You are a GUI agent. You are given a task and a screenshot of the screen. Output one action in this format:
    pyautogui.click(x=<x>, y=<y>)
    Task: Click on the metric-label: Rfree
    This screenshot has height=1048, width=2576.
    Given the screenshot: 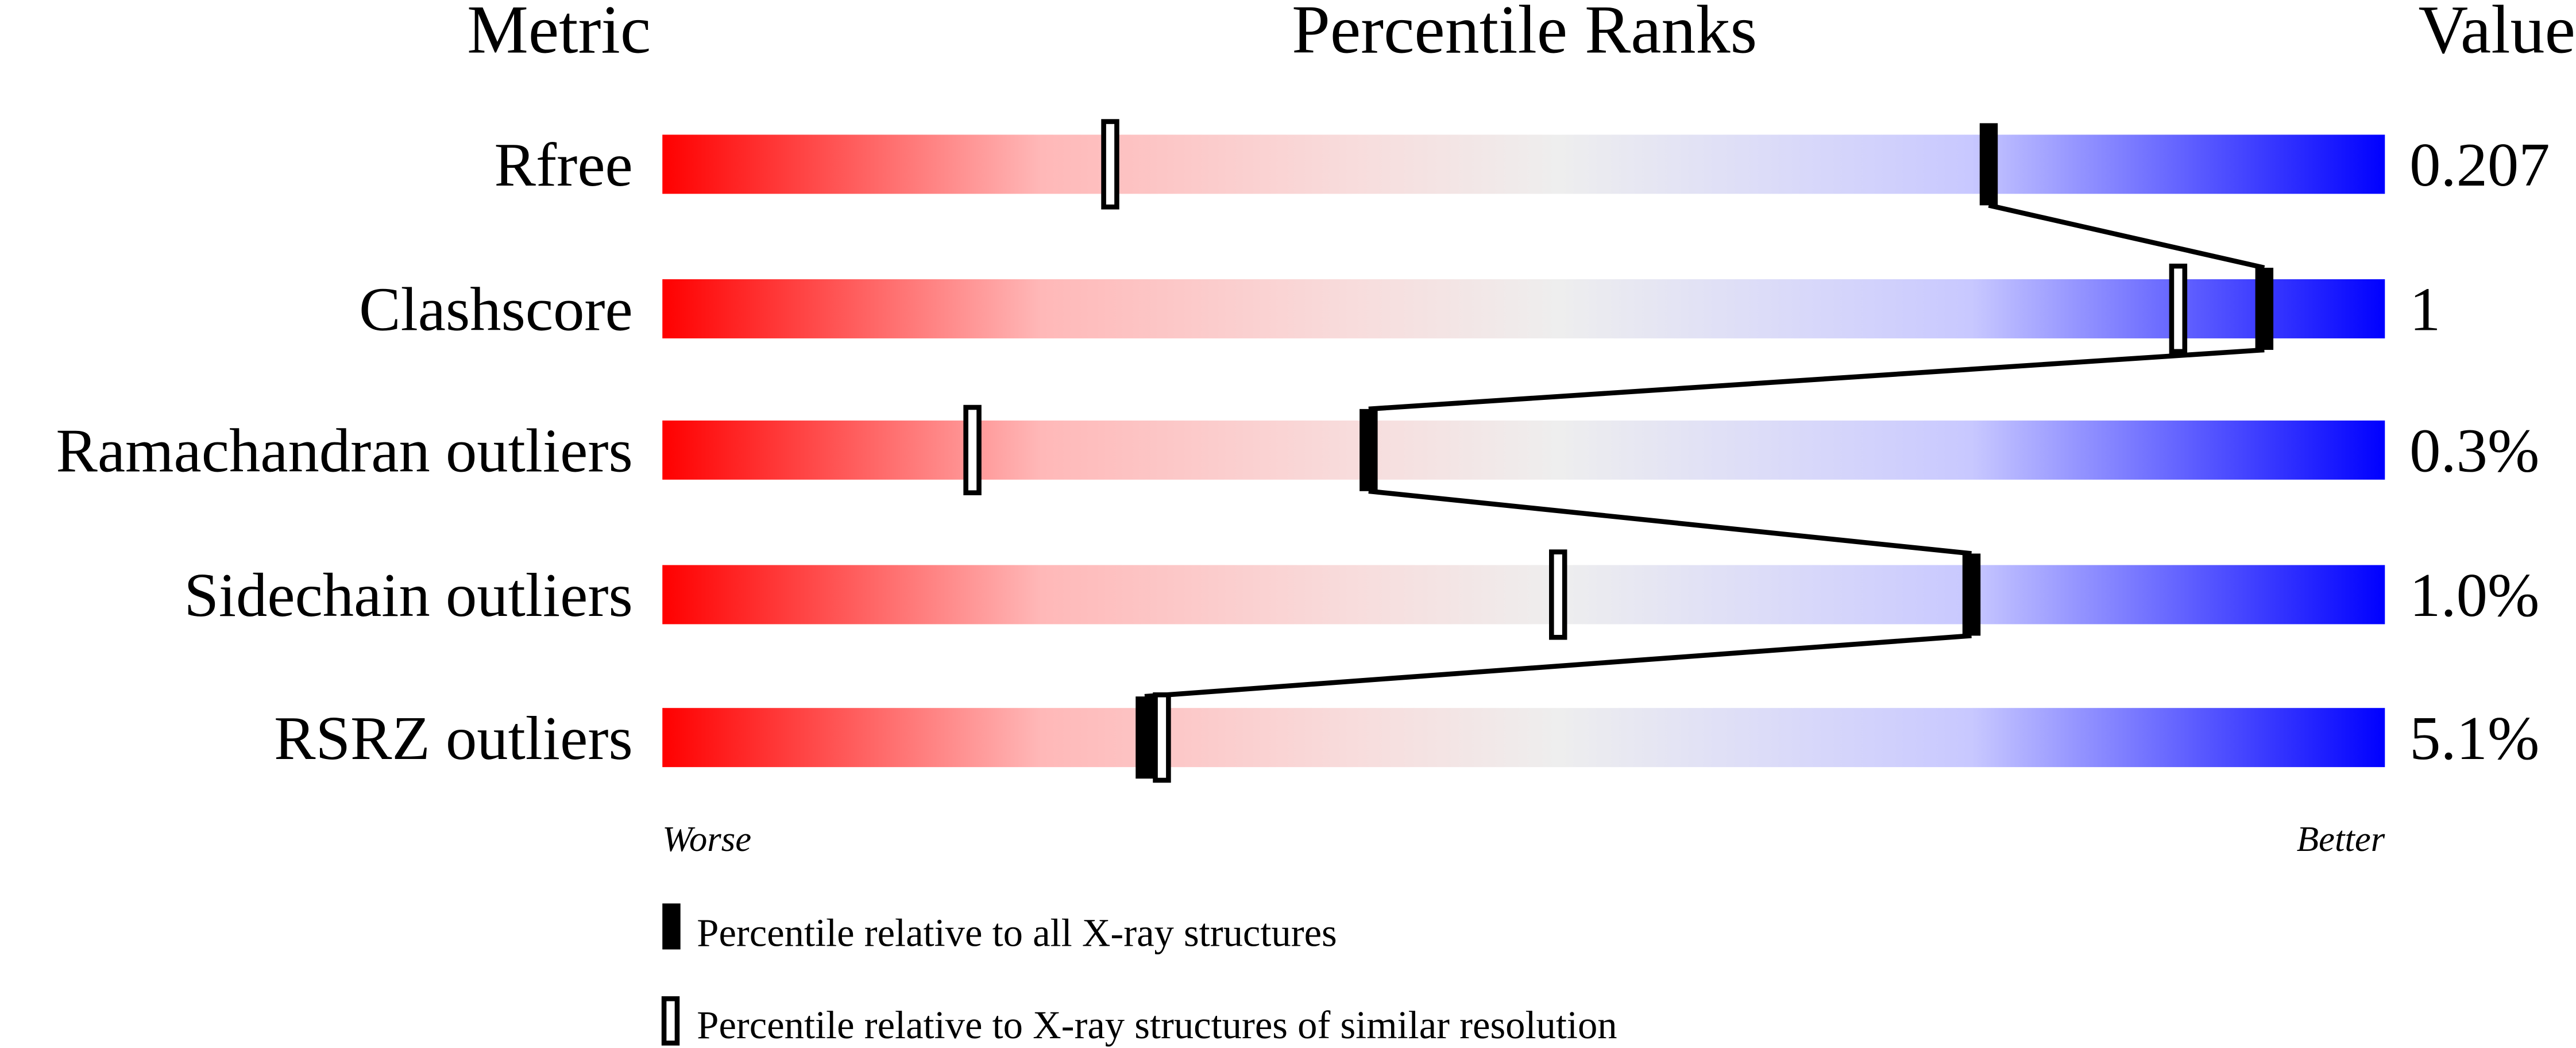 What is the action you would take?
    pyautogui.click(x=564, y=164)
    